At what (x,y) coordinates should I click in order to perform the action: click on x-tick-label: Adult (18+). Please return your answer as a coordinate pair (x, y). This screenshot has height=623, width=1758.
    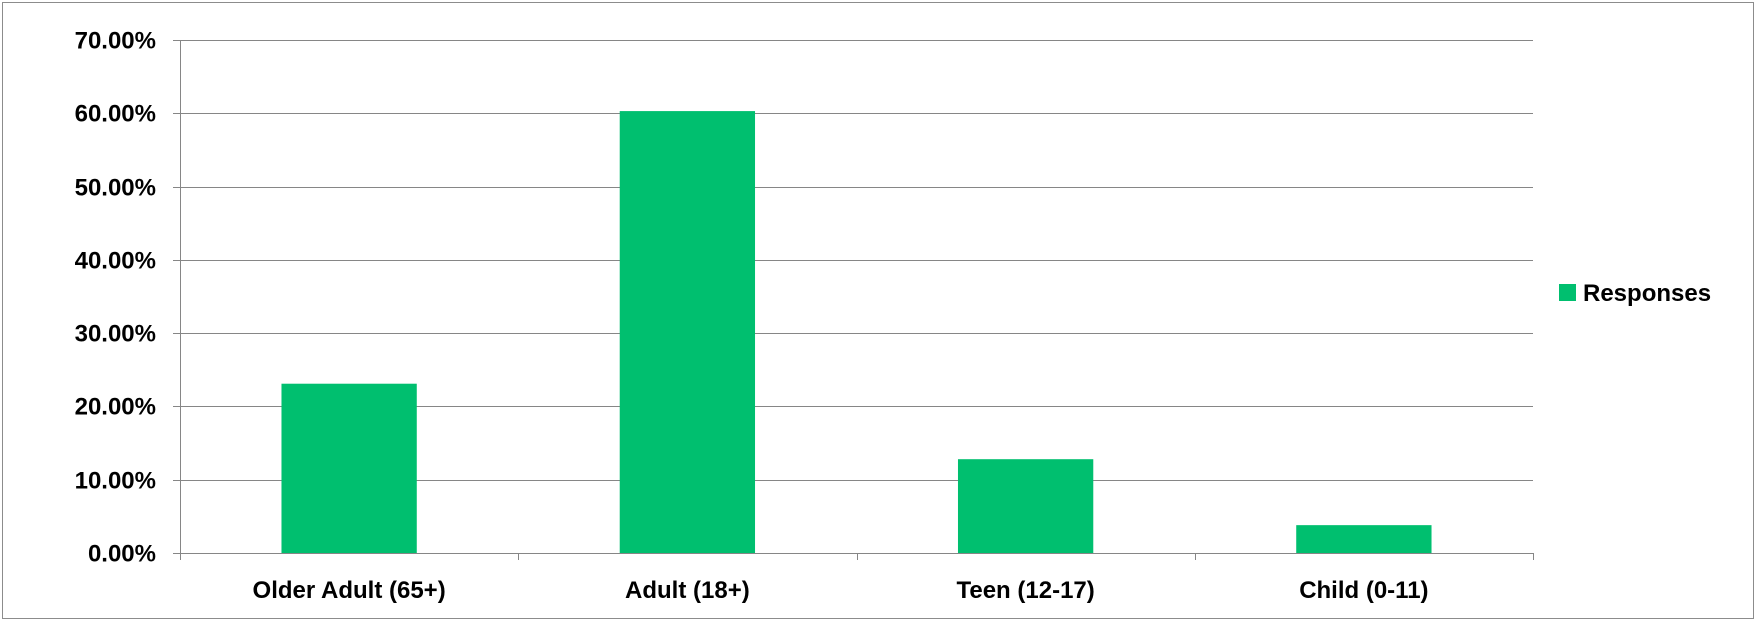
    Looking at the image, I should click on (687, 590).